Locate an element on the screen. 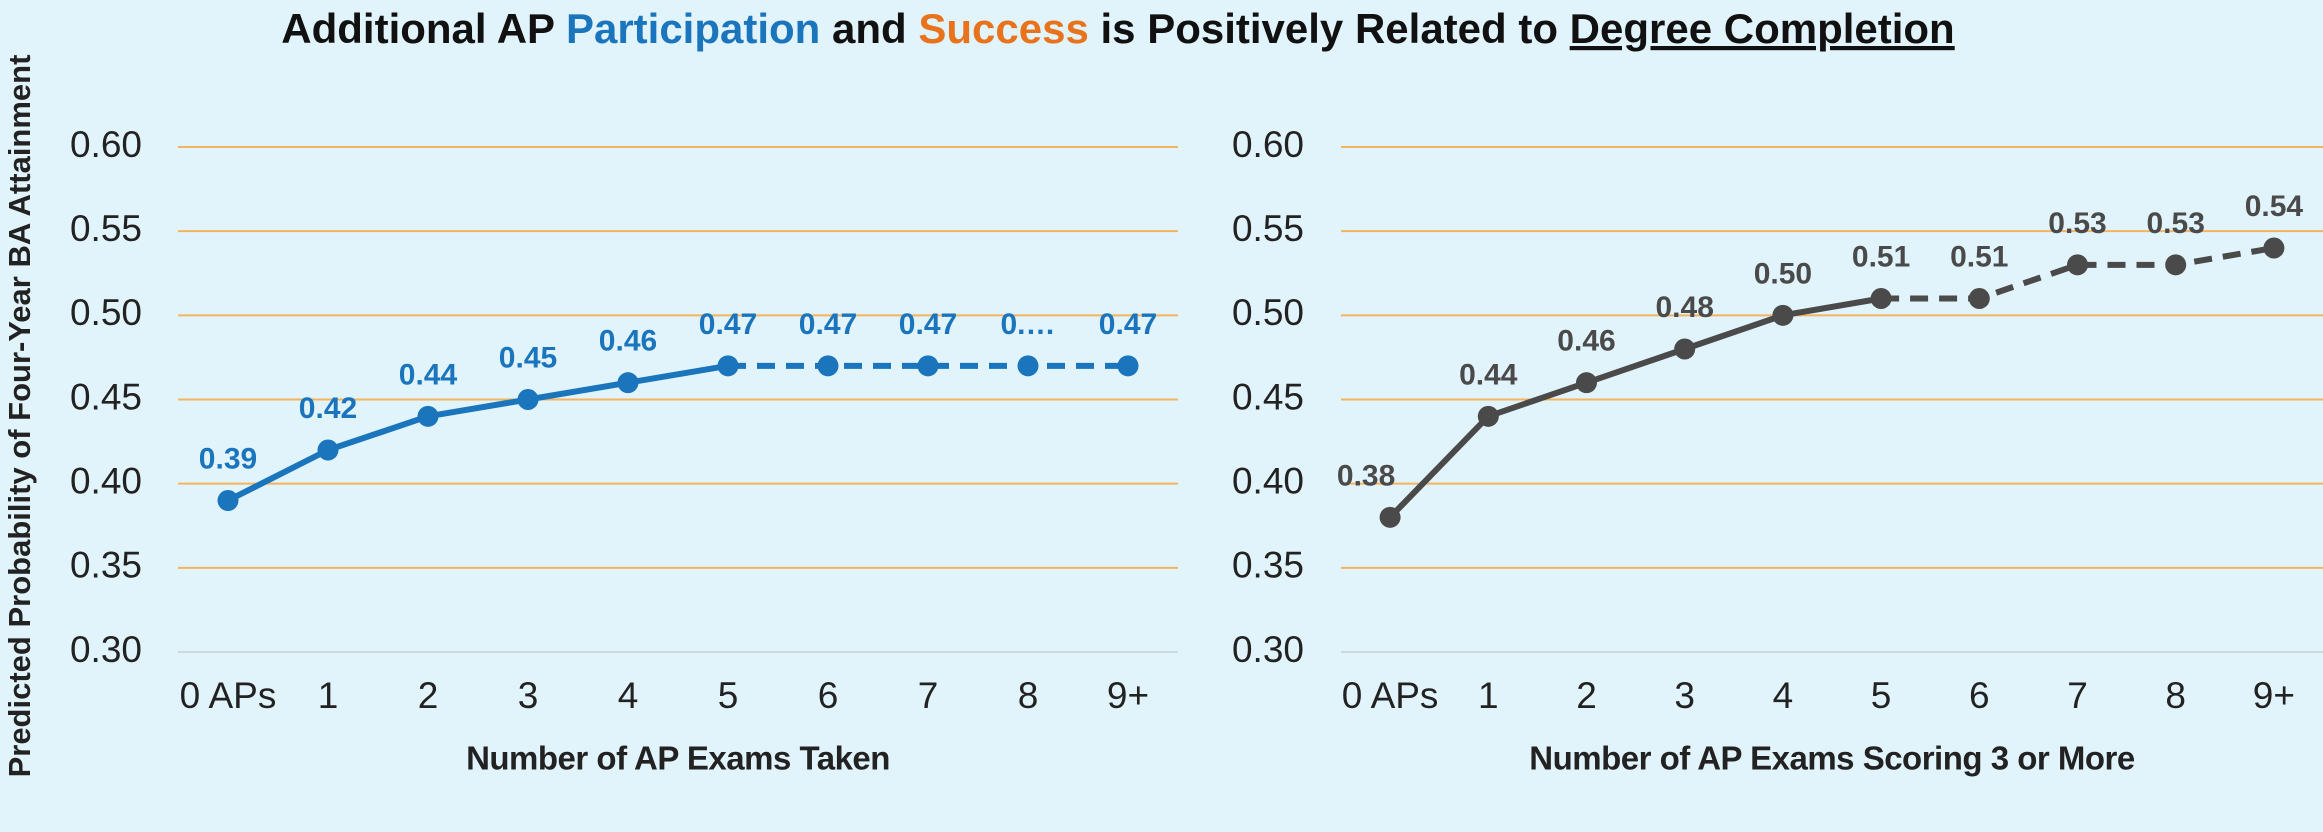 This screenshot has width=2323, height=832. title-part: Additional AP is located at coordinates (423, 28).